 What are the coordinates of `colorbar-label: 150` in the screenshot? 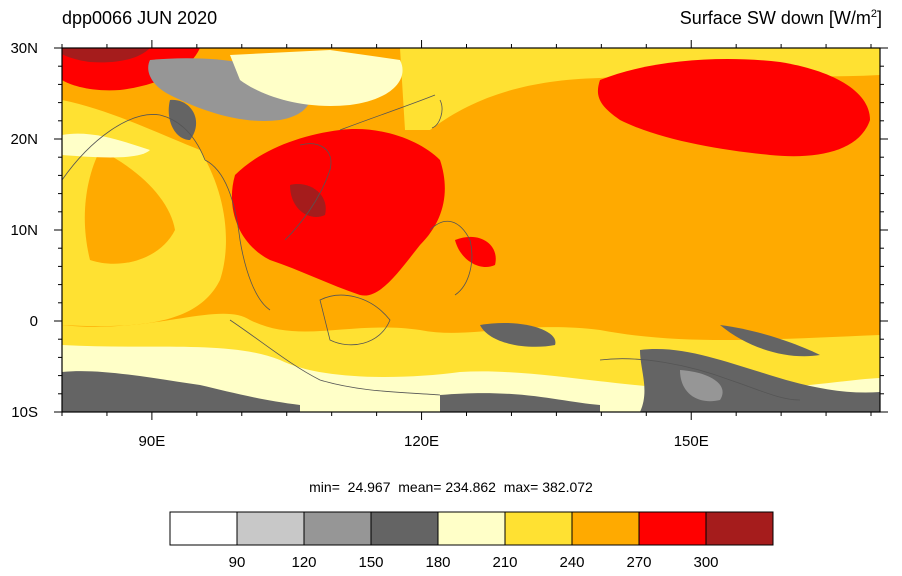 It's located at (370, 562).